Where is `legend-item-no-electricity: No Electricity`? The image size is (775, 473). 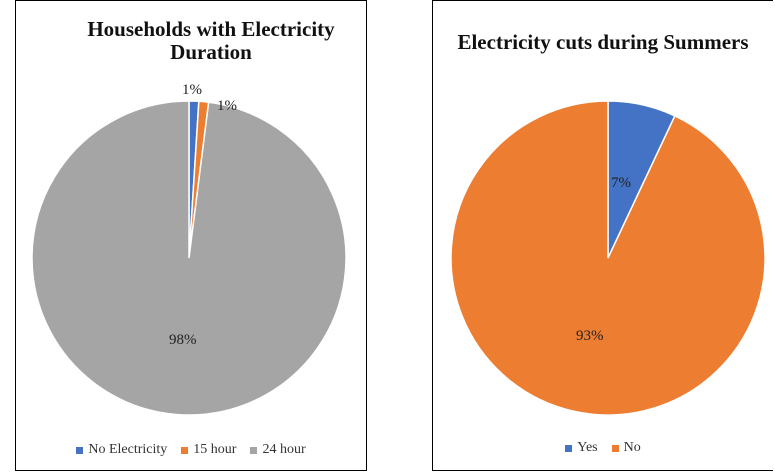 legend-item-no-electricity: No Electricity is located at coordinates (121, 450).